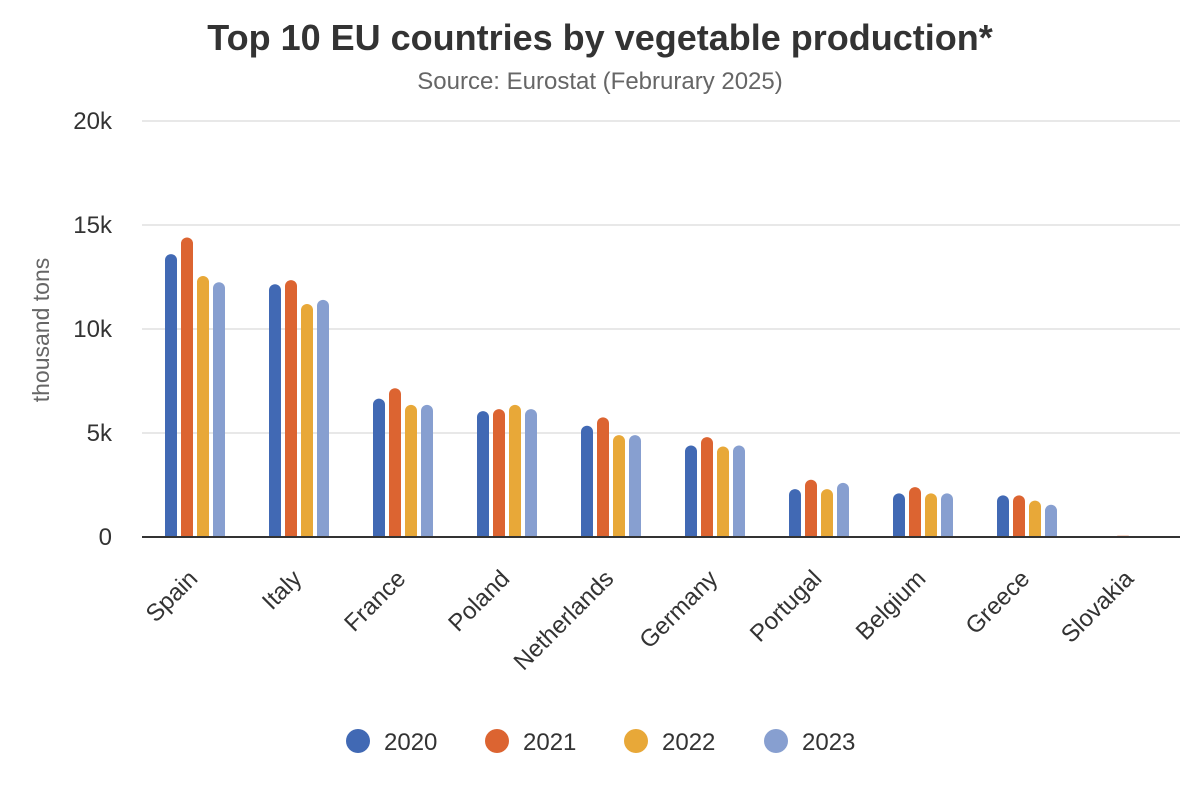 This screenshot has width=1200, height=800. What do you see at coordinates (828, 742) in the screenshot?
I see `legend-label: 2023` at bounding box center [828, 742].